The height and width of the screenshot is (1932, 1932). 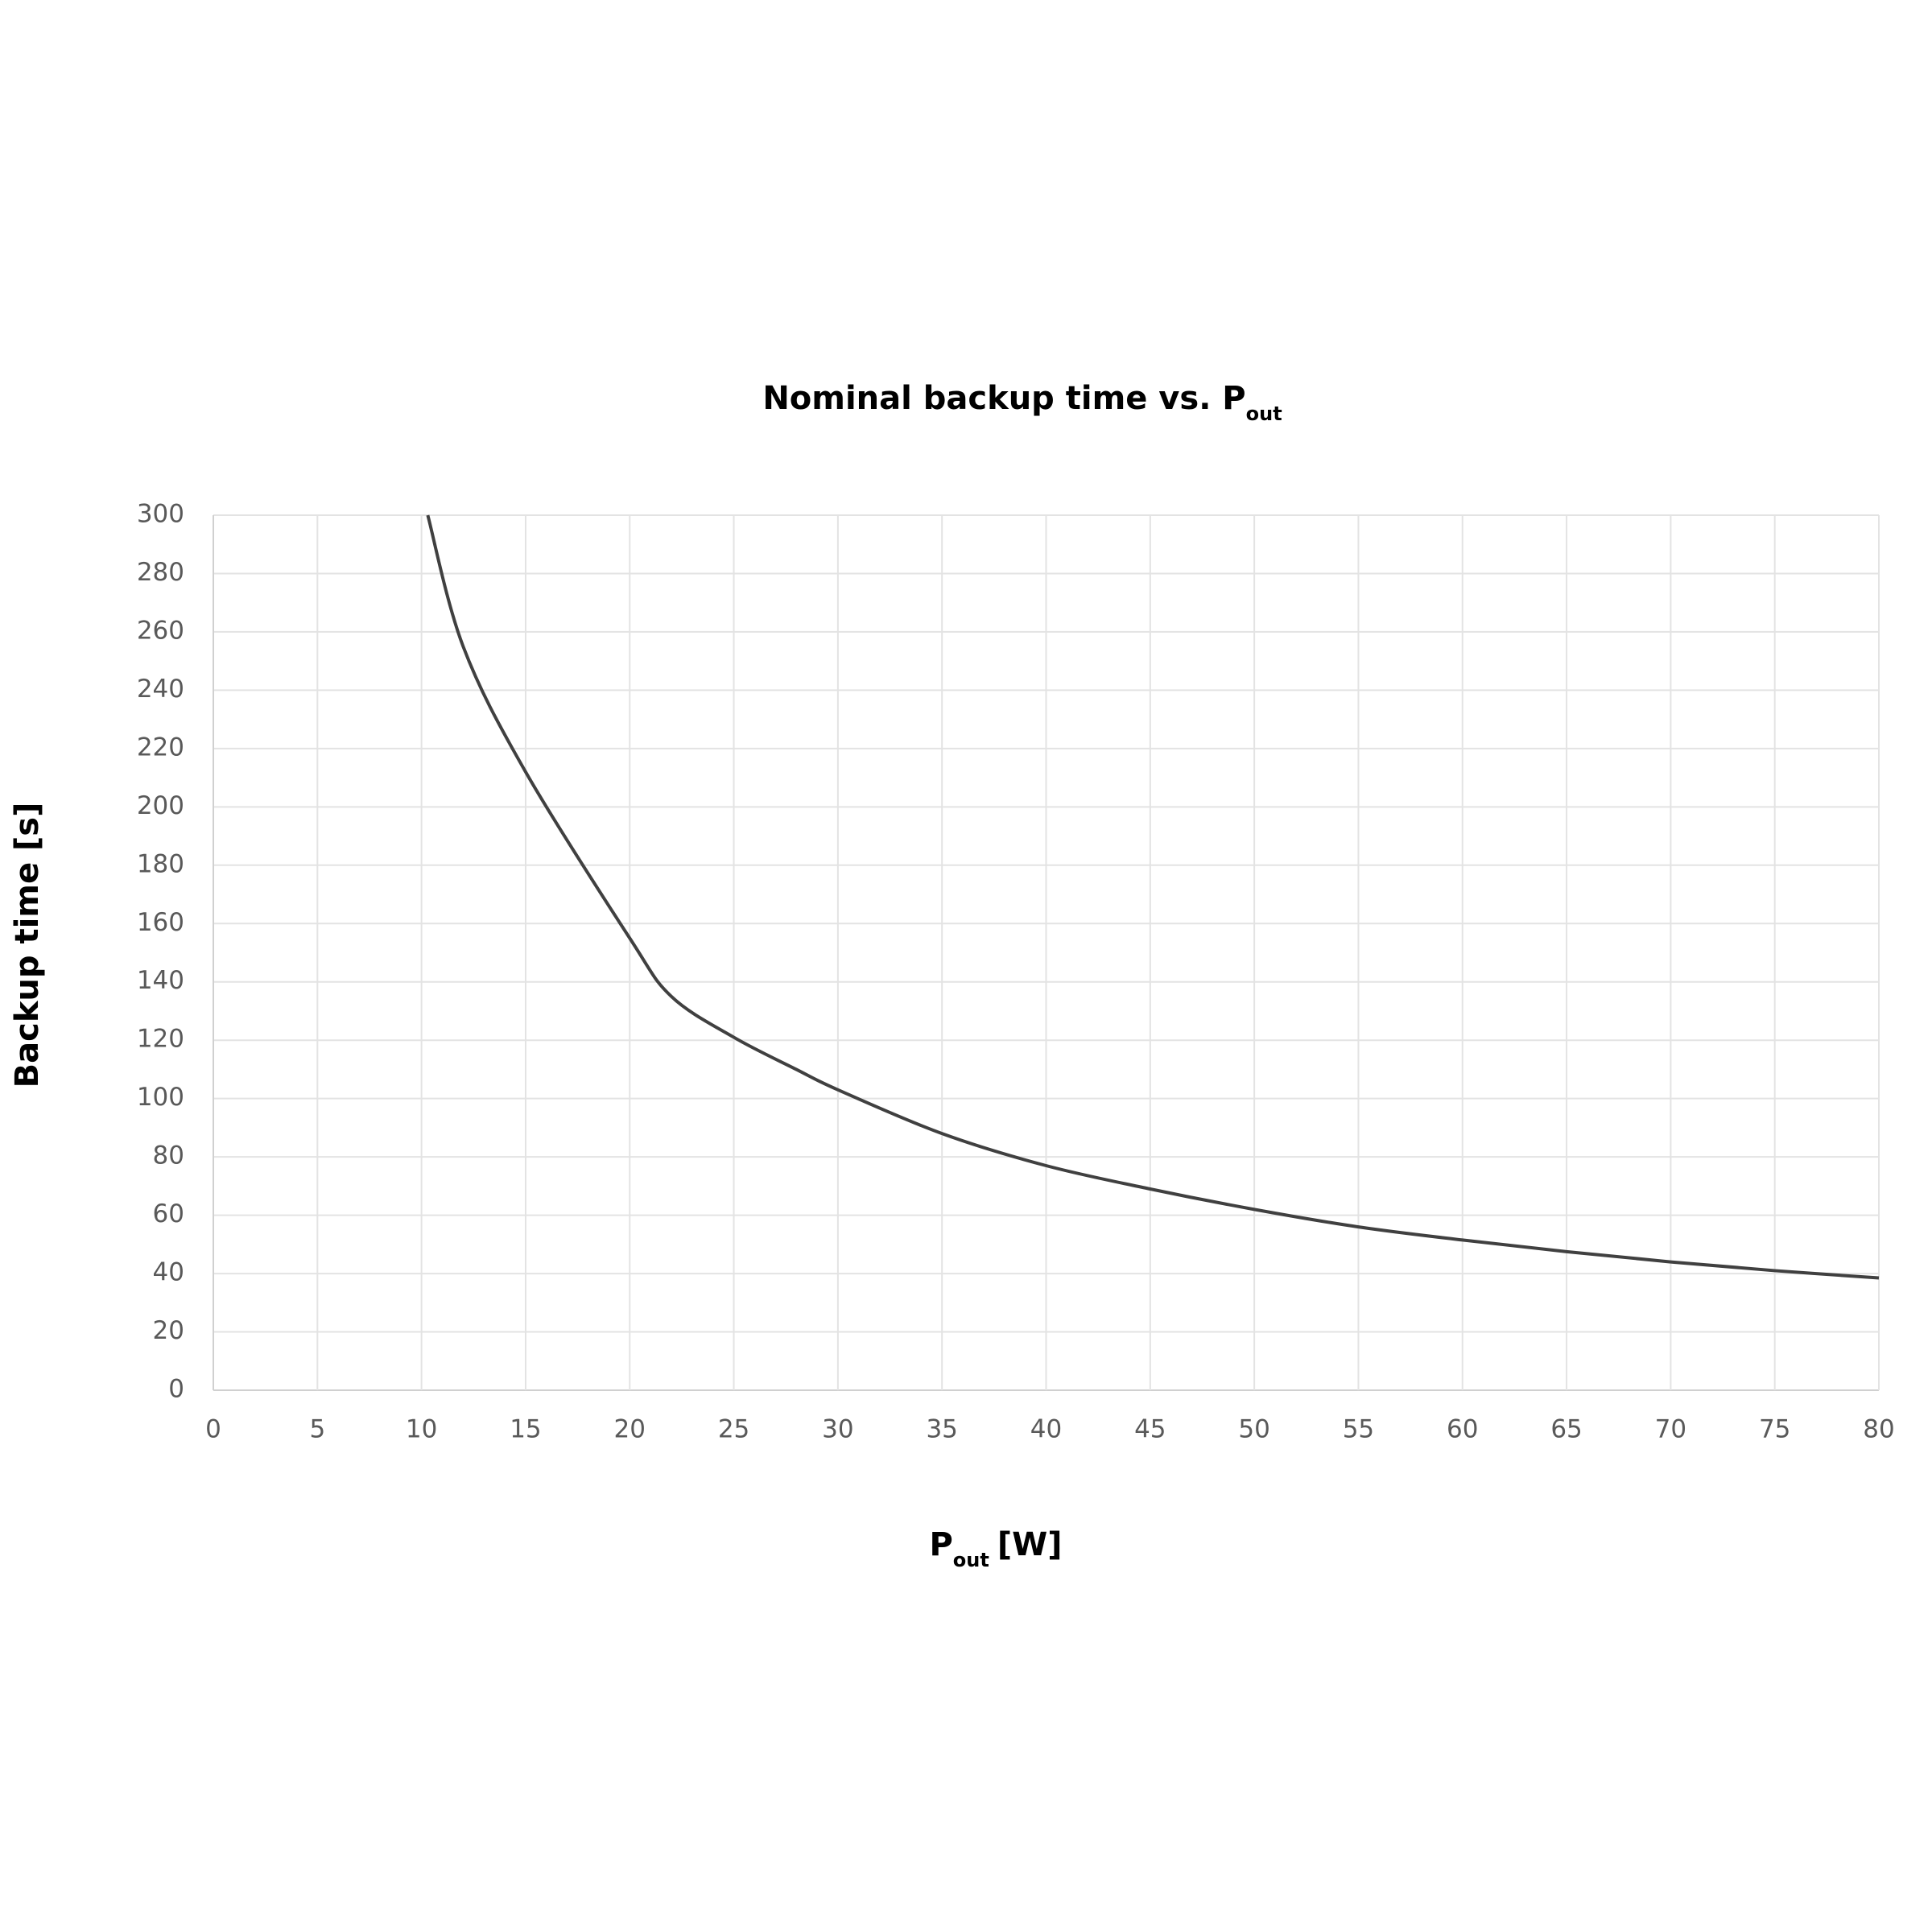 I want to click on y-tick-label: 120, so click(x=160, y=1039).